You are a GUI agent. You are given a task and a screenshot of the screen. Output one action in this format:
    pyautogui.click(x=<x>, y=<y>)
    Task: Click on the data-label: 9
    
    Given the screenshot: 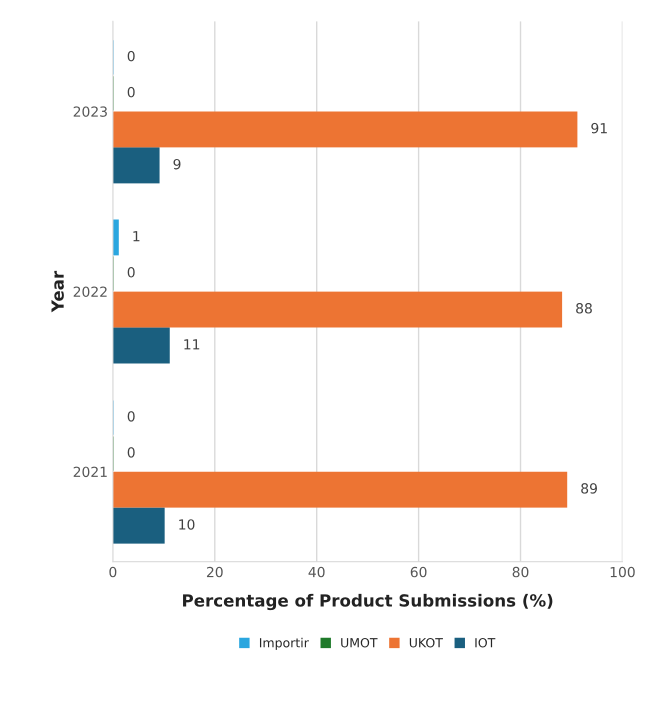 What is the action you would take?
    pyautogui.click(x=177, y=164)
    